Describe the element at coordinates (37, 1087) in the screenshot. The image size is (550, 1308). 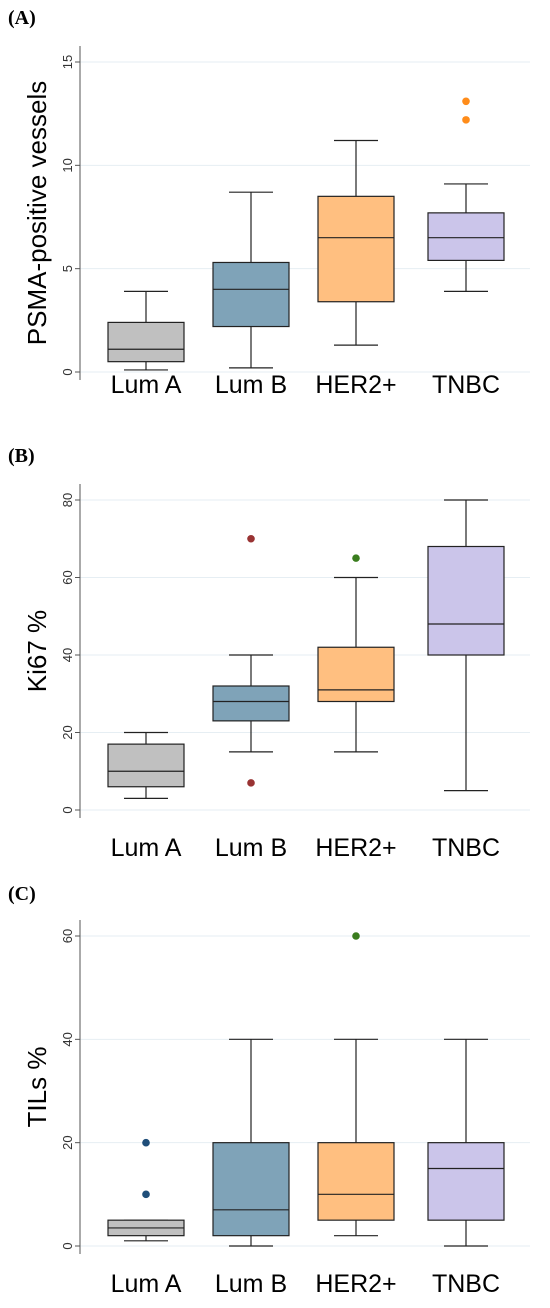
I see `y-axis-label: TILs %` at that location.